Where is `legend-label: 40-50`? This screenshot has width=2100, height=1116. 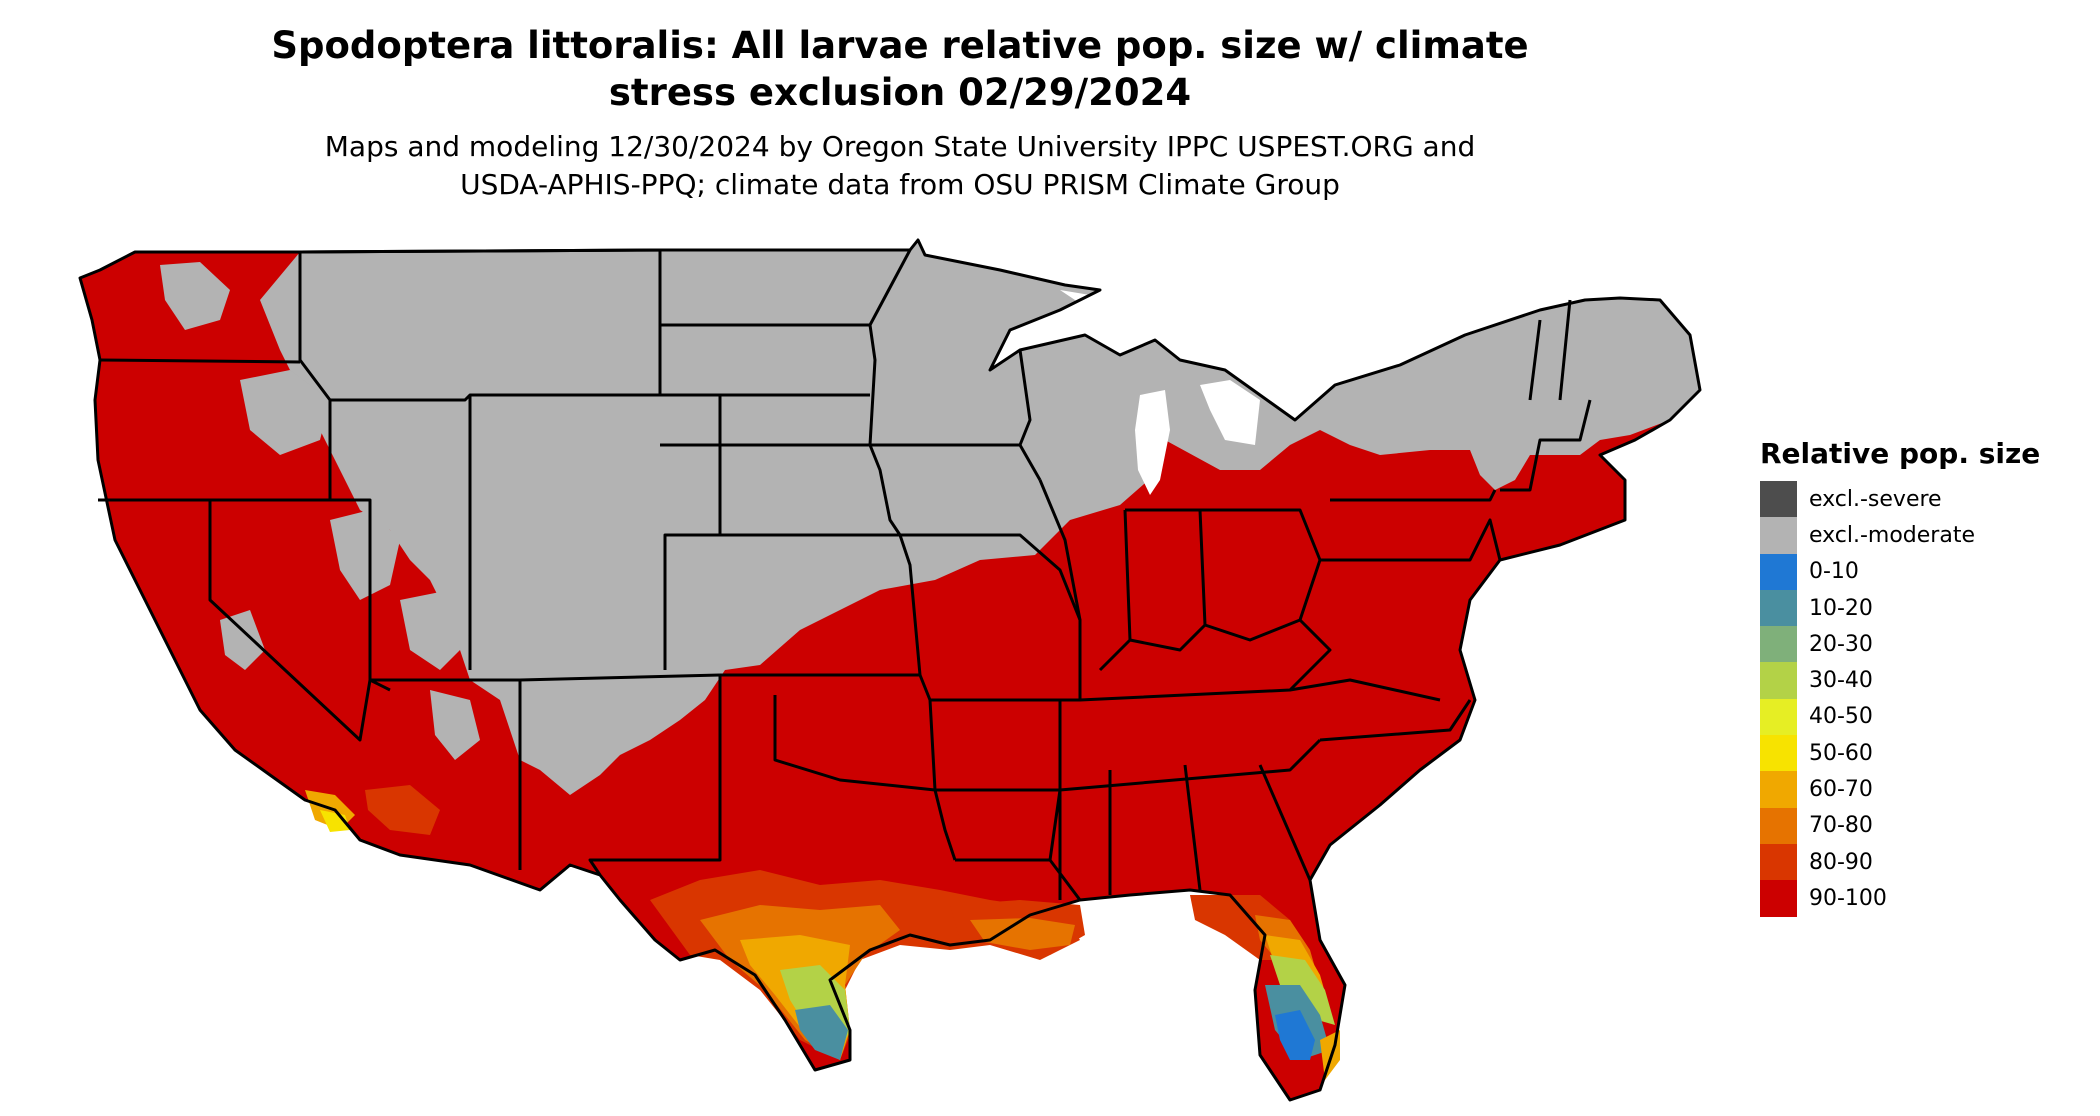 legend-label: 40-50 is located at coordinates (1841, 717).